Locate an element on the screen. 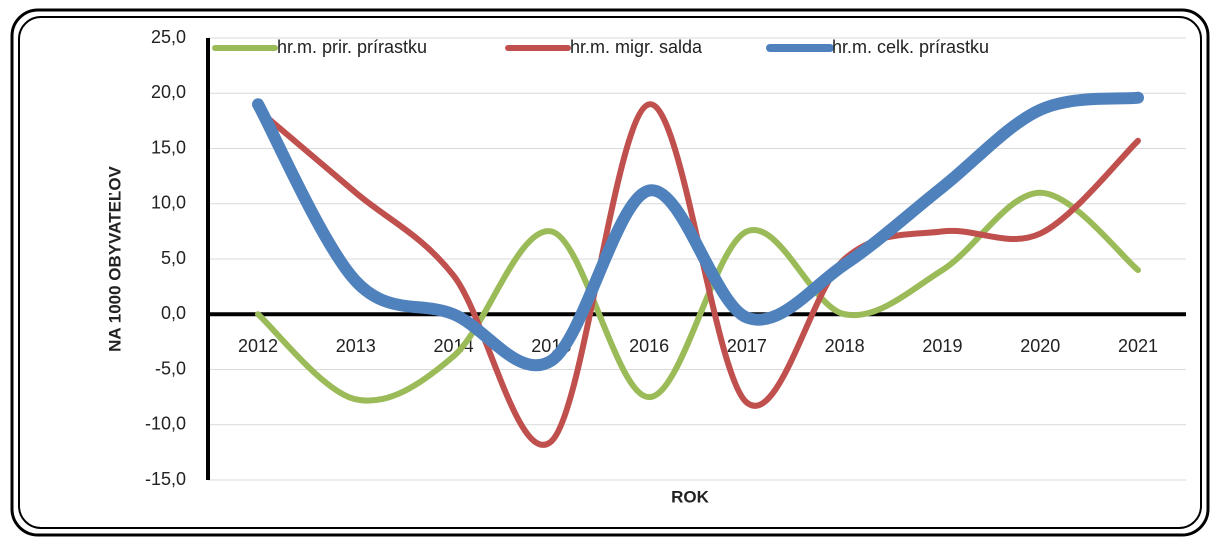 Image resolution: width=1216 pixels, height=544 pixels. x-tick-label: 2017 is located at coordinates (747, 346).